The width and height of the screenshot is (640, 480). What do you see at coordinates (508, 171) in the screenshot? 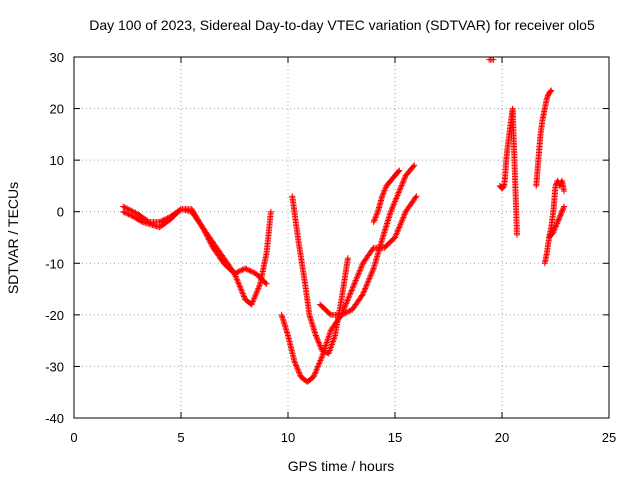
I see `series-track-h` at bounding box center [508, 171].